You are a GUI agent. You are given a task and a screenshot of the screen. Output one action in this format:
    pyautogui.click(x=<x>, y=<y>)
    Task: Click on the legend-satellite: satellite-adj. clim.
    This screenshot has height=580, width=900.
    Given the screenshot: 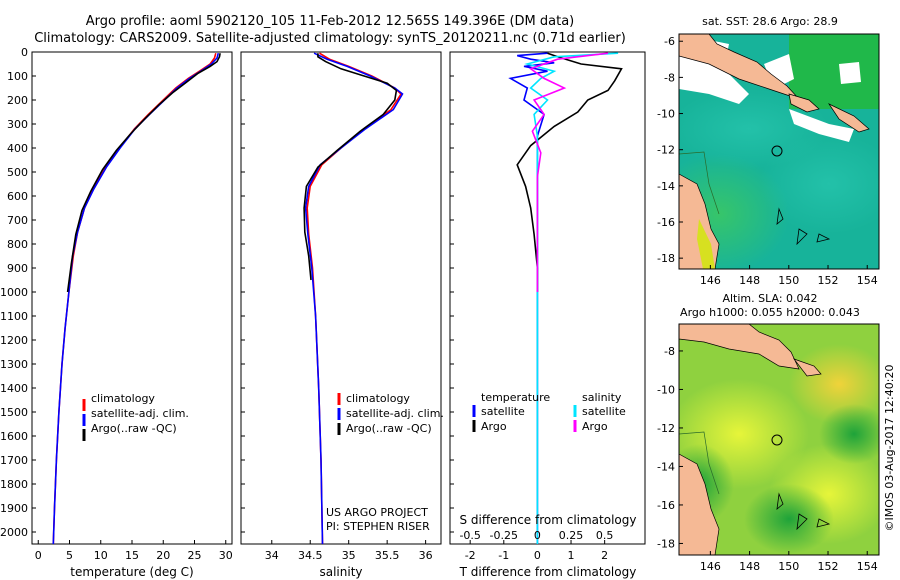 What is the action you would take?
    pyautogui.click(x=395, y=413)
    